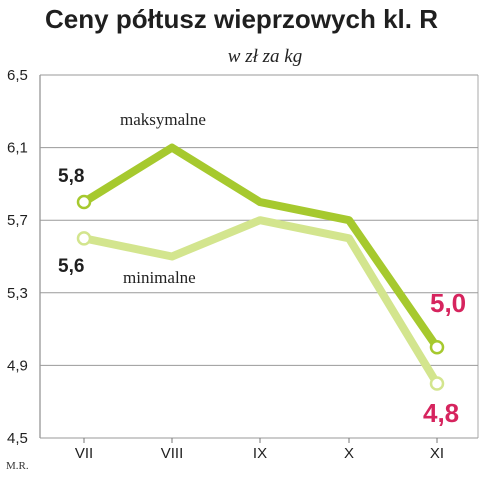 Image resolution: width=483 pixels, height=480 pixels. What do you see at coordinates (437, 453) in the screenshot?
I see `x-tick-label: XI` at bounding box center [437, 453].